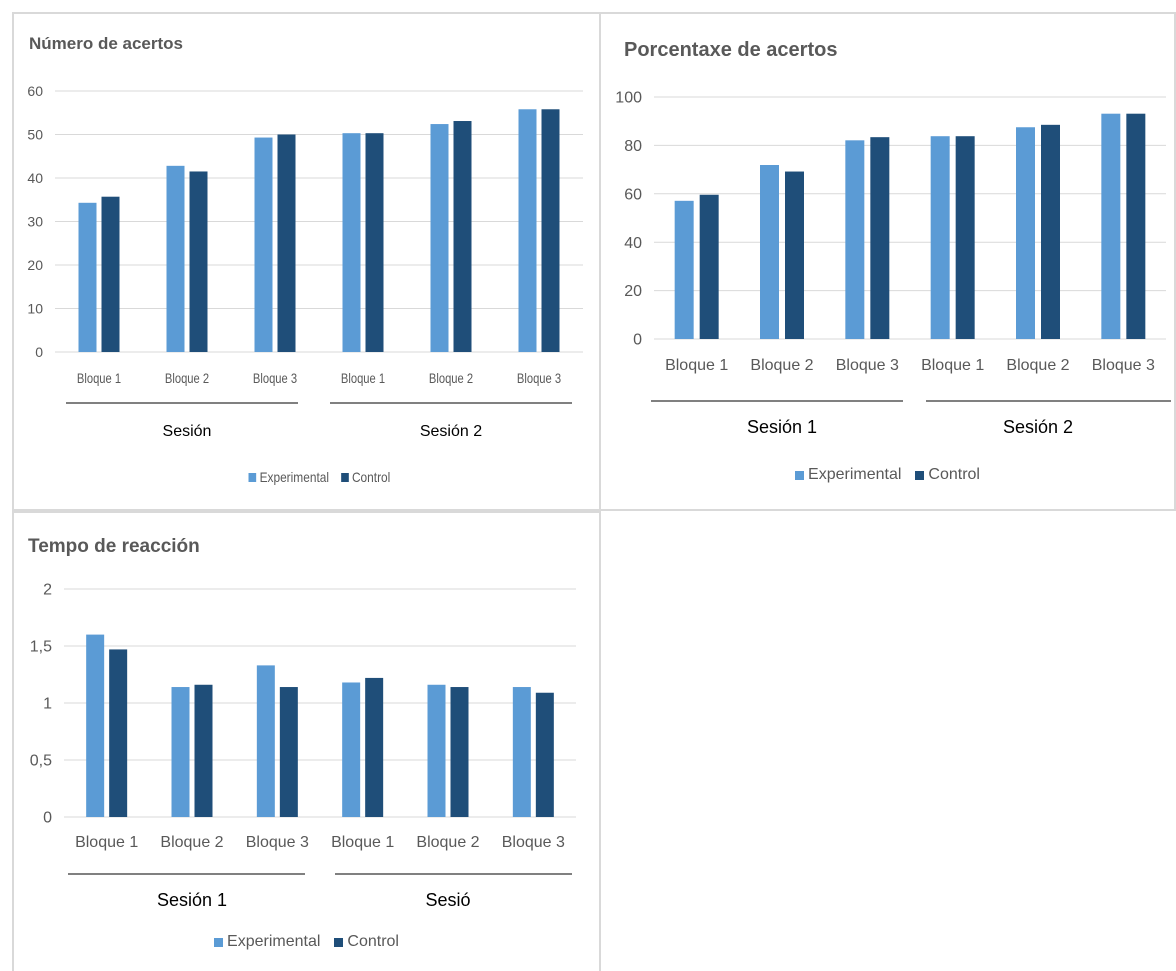 The height and width of the screenshot is (971, 1176). What do you see at coordinates (451, 431) in the screenshot?
I see `group-label: Sesión 2` at bounding box center [451, 431].